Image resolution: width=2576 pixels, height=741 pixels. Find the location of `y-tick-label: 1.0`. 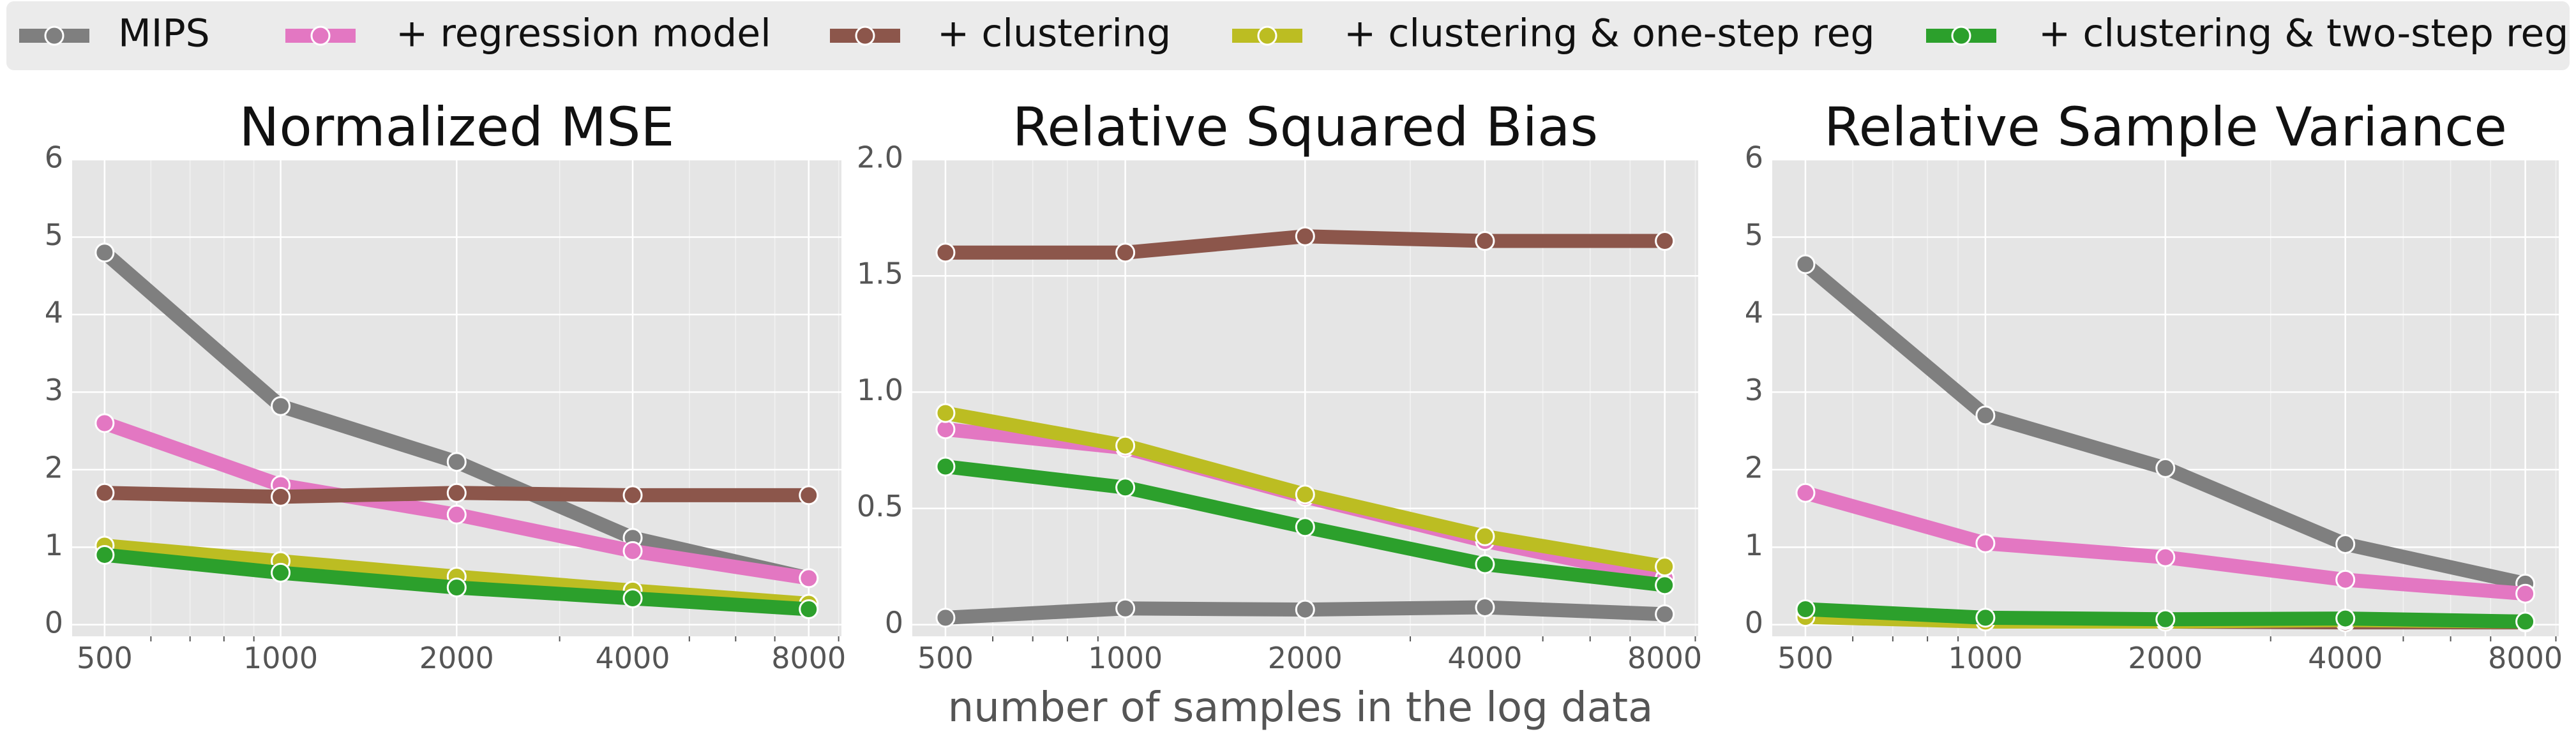

y-tick-label: 1.0 is located at coordinates (880, 390).